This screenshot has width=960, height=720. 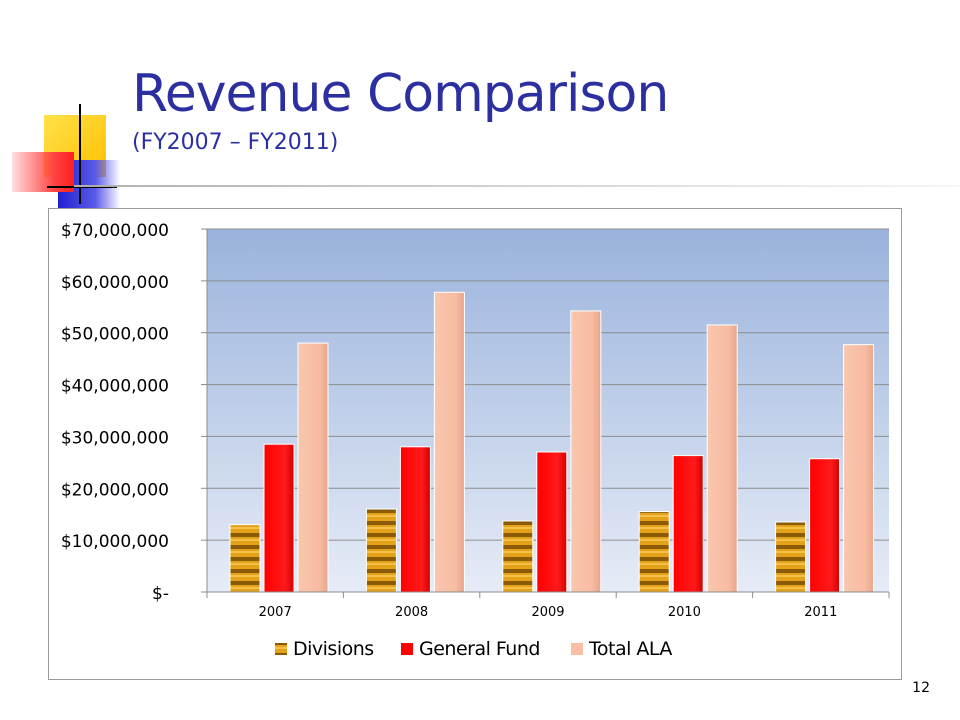 What do you see at coordinates (407, 649) in the screenshot?
I see `legend-general-fund-swatch` at bounding box center [407, 649].